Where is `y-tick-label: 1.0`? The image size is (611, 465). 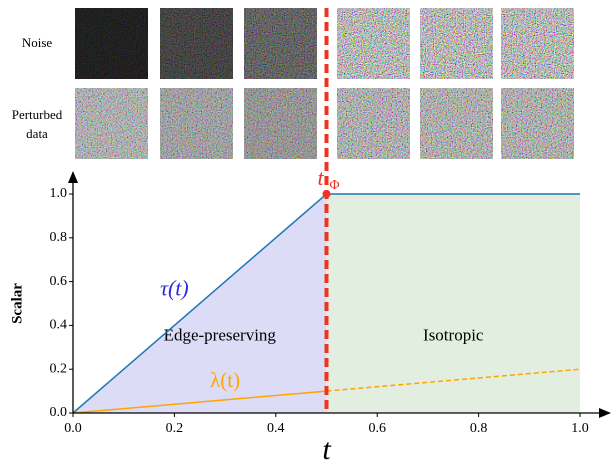 y-tick-label: 1.0 is located at coordinates (59, 193).